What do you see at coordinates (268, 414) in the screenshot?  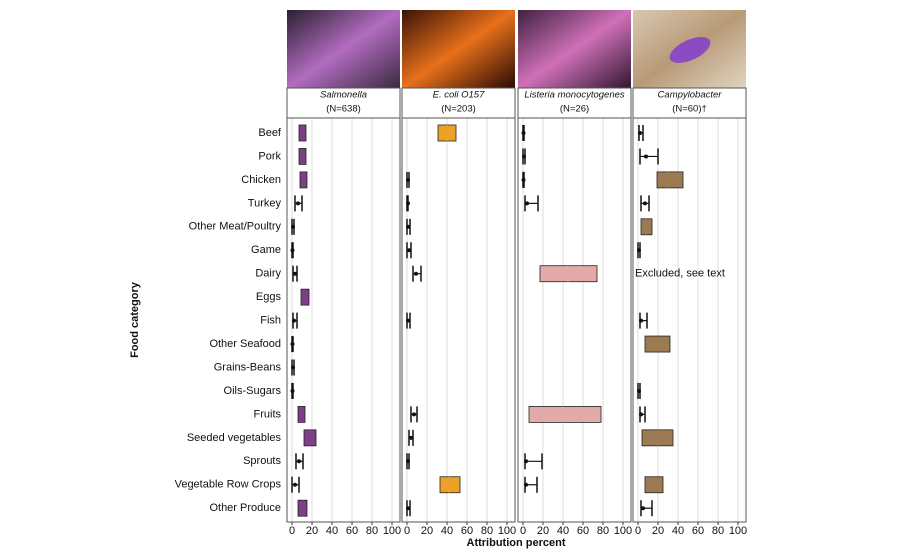 I see `category-label: Fruits` at bounding box center [268, 414].